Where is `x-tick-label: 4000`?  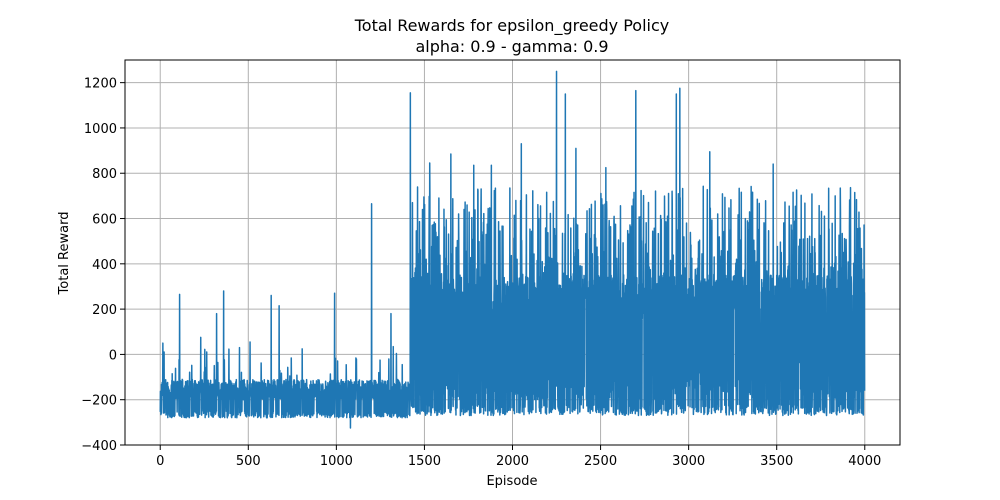
x-tick-label: 4000 is located at coordinates (864, 461).